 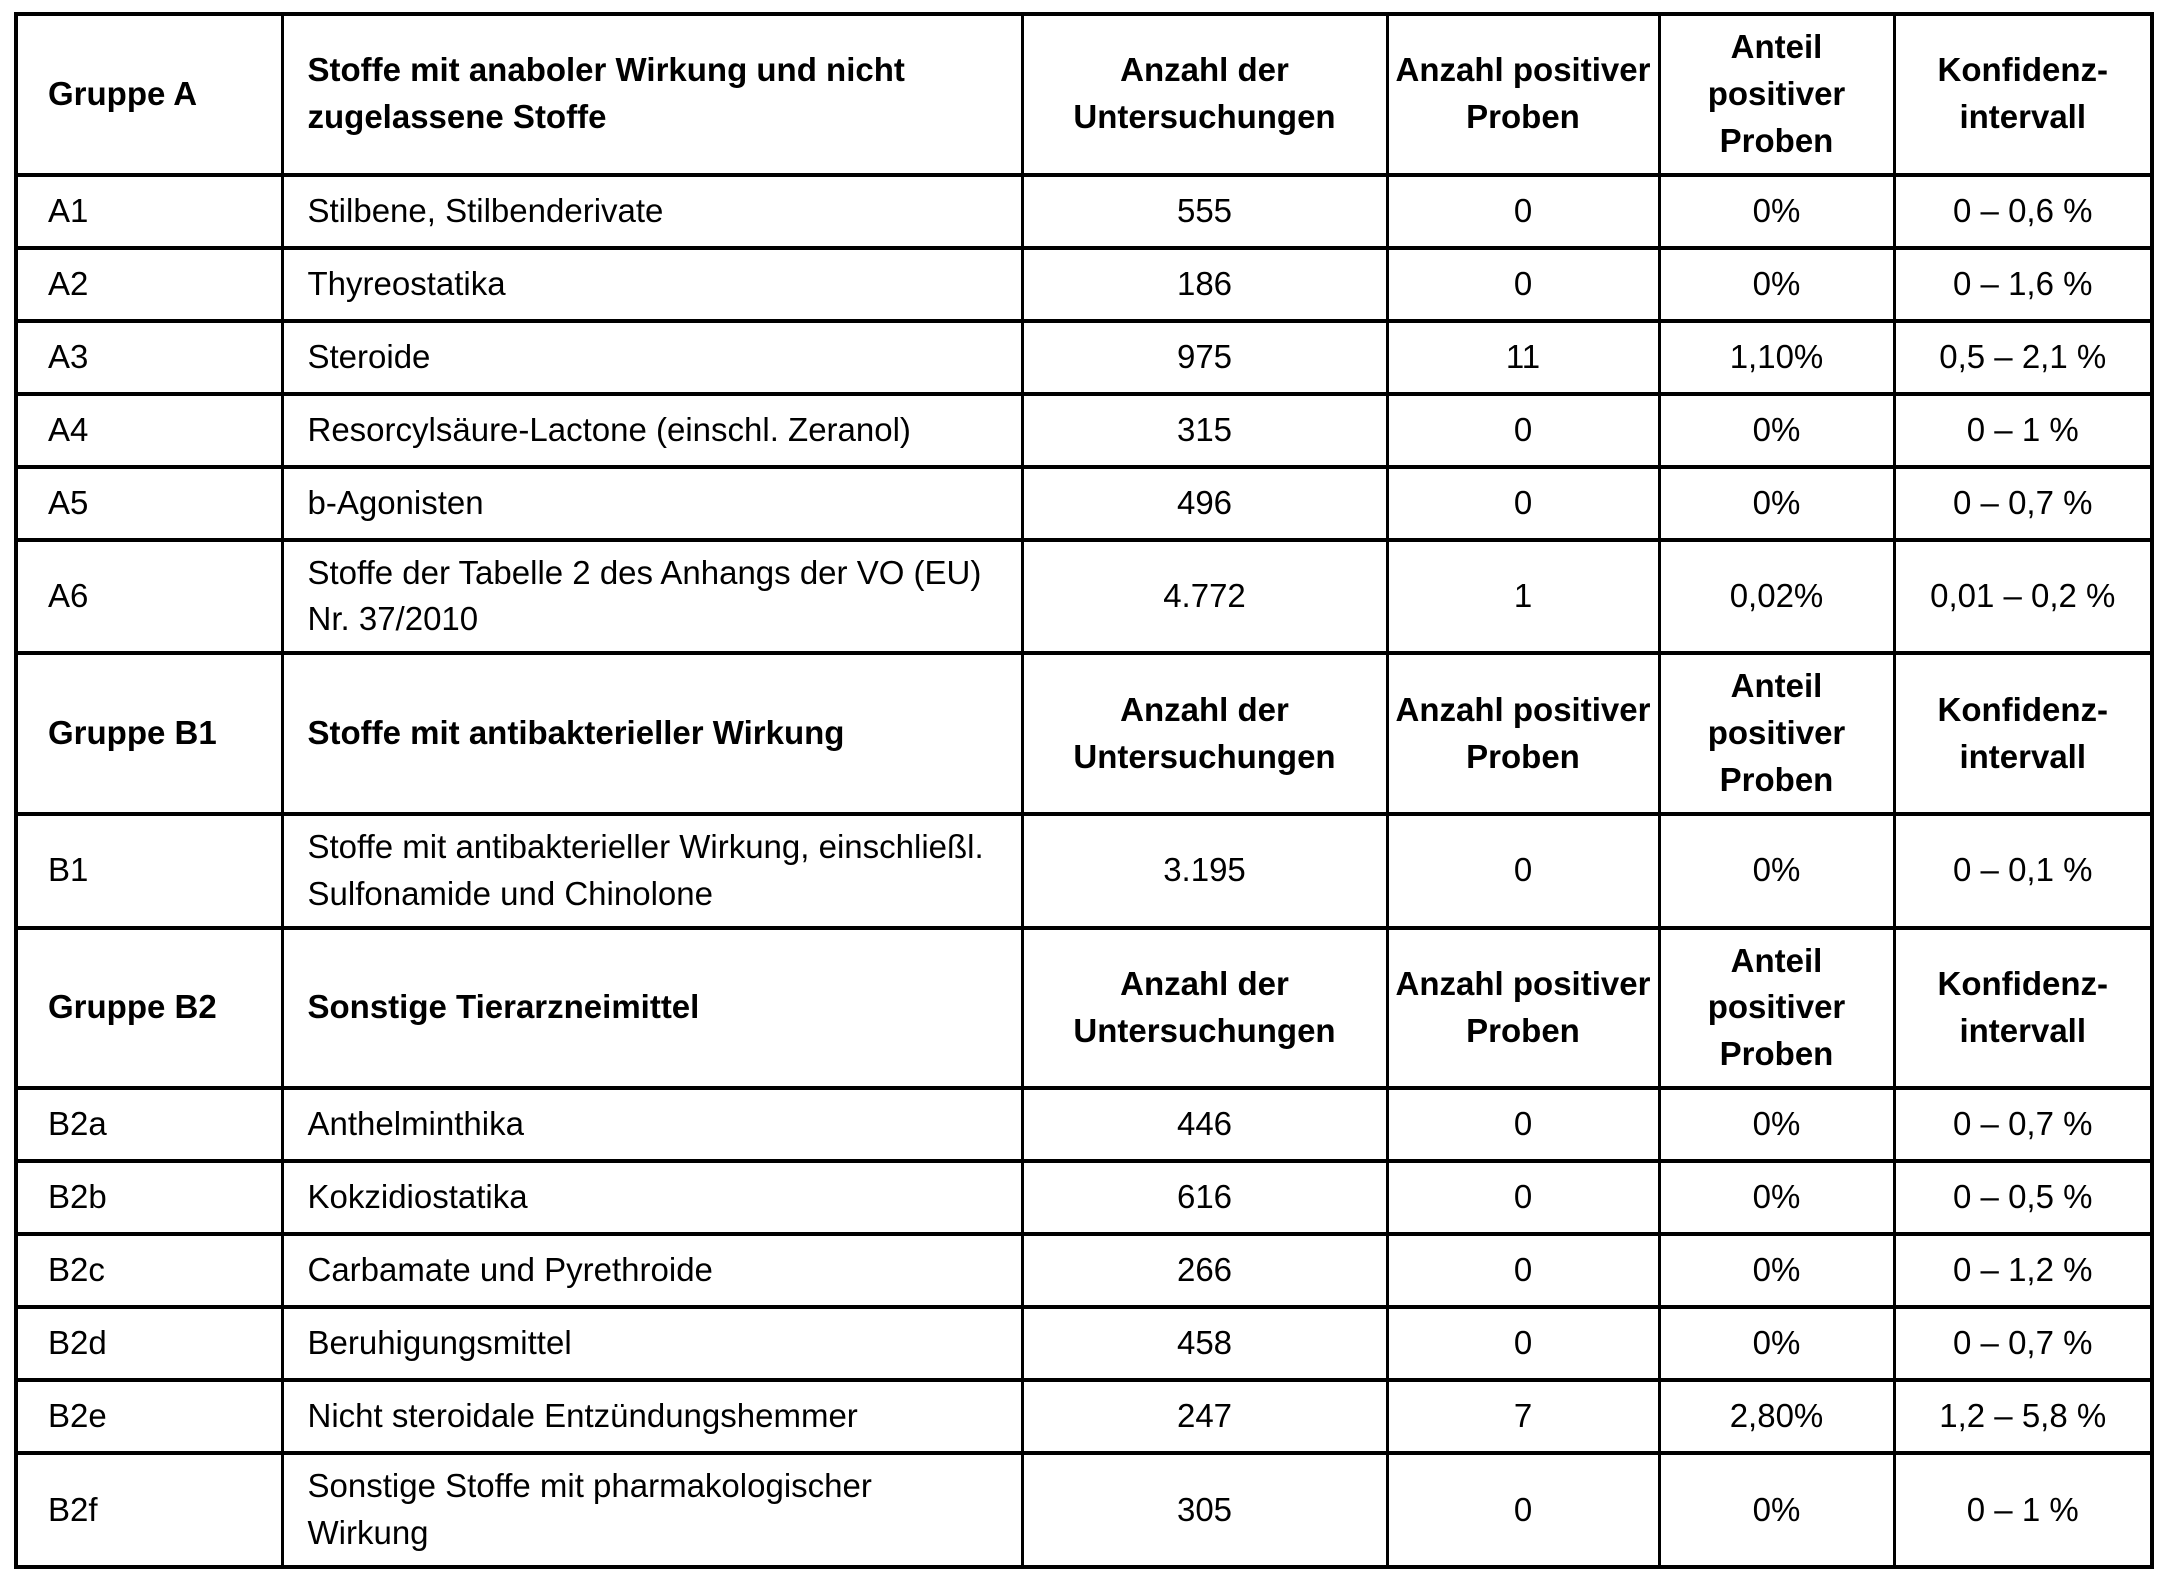 What do you see at coordinates (1204, 1198) in the screenshot?
I see `row-untersuchungen: 616` at bounding box center [1204, 1198].